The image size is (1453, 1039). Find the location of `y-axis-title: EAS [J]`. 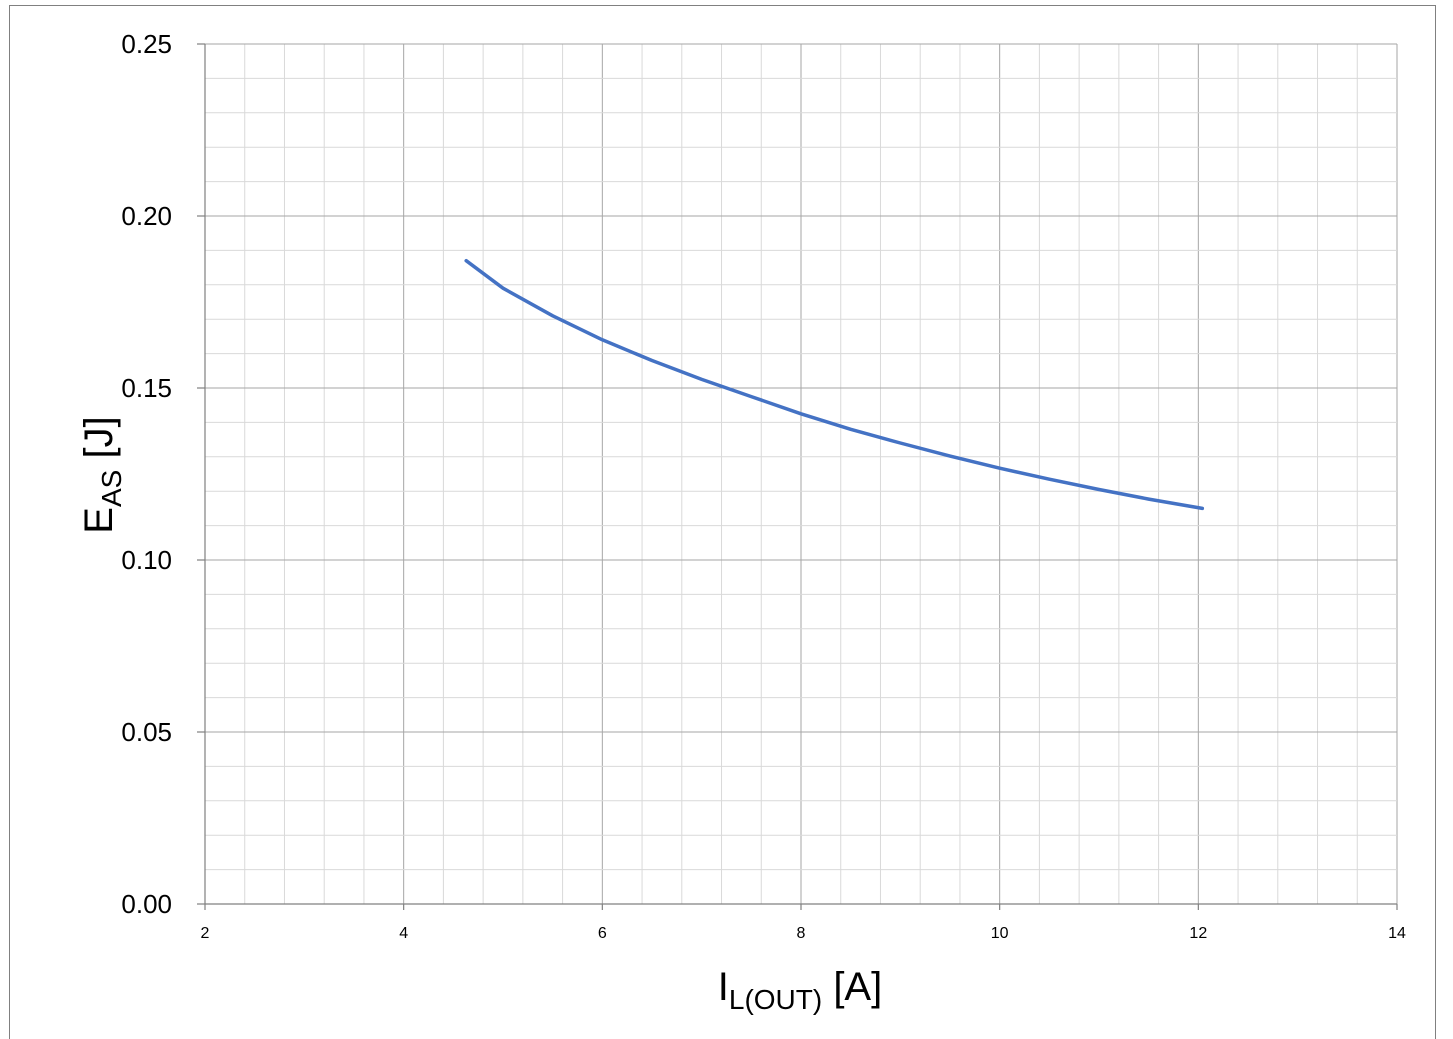

y-axis-title: EAS [J] is located at coordinates (102, 474).